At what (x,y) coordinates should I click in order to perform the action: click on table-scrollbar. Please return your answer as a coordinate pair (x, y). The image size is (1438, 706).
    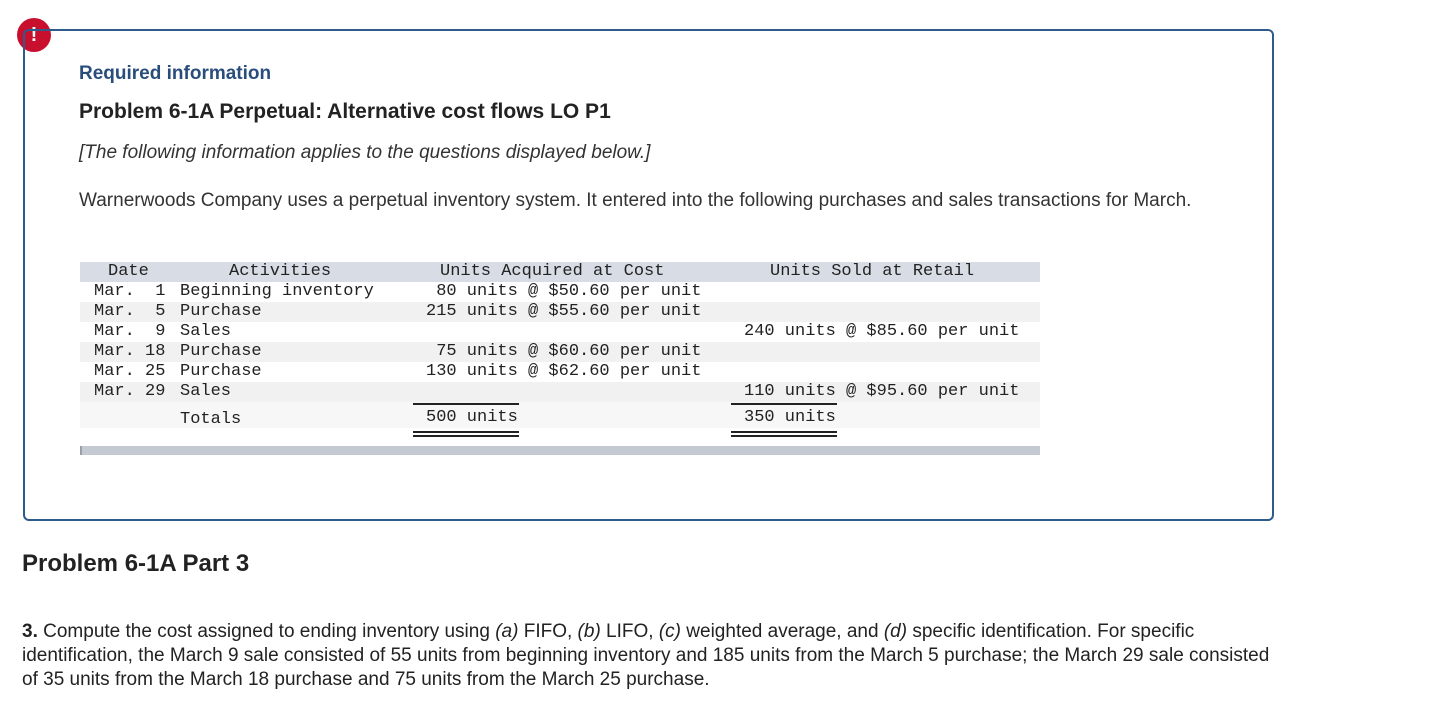
    Looking at the image, I should click on (560, 450).